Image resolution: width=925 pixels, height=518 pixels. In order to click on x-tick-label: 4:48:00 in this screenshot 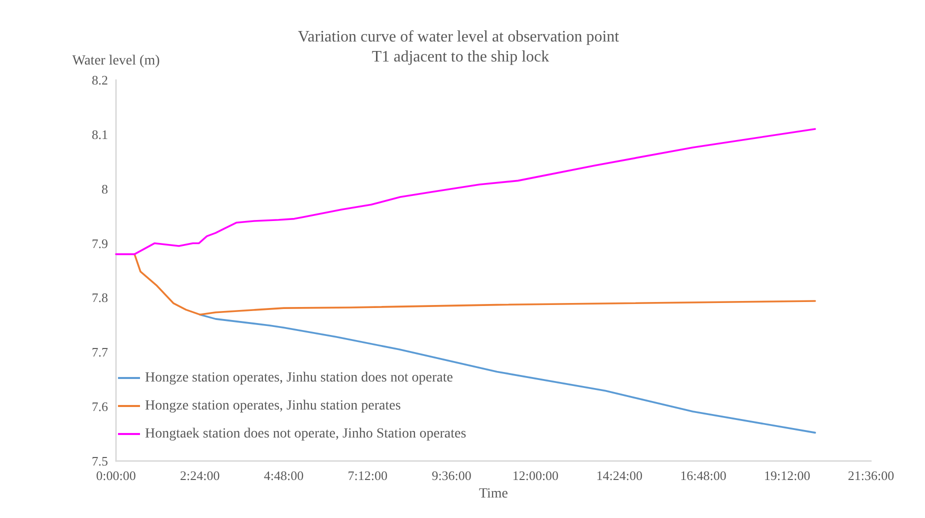, I will do `click(284, 475)`.